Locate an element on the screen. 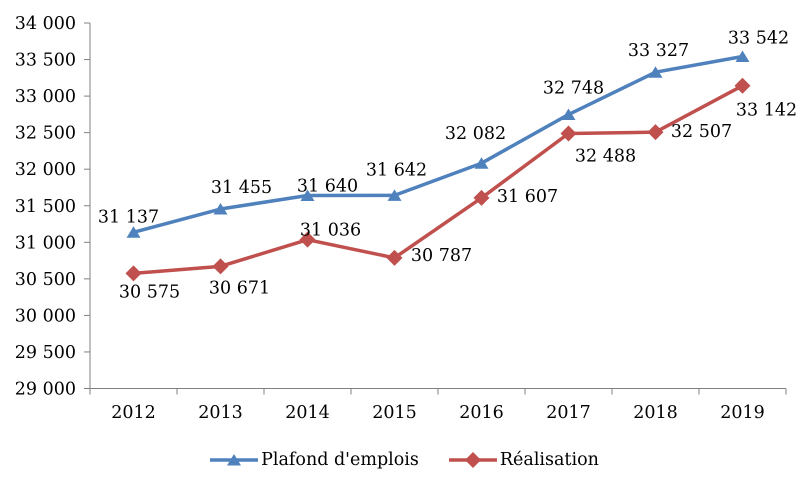 The height and width of the screenshot is (493, 809). data-label: 31 607 is located at coordinates (527, 197).